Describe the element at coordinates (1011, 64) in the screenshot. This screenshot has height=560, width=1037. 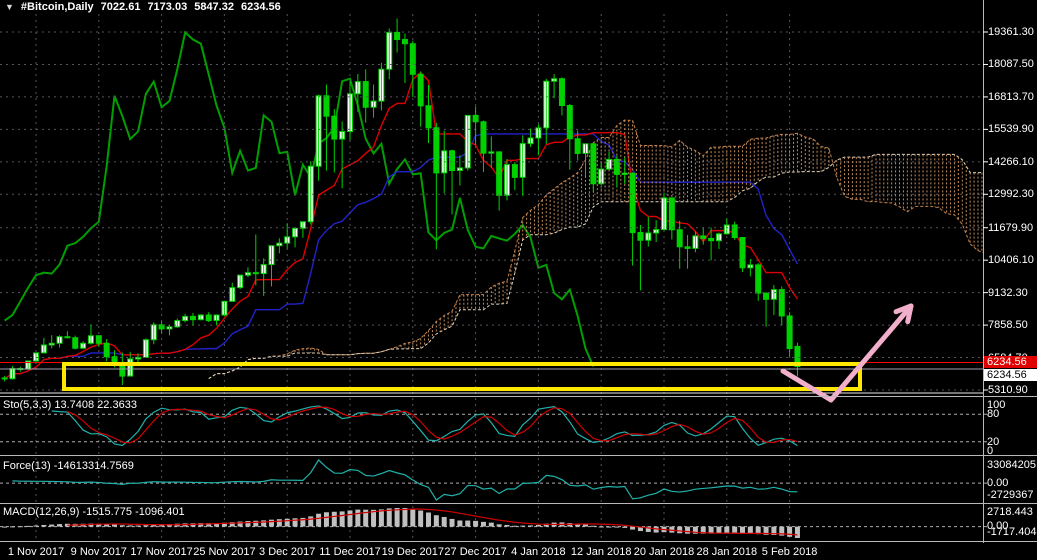
I see `price-tick-label: 18087.50` at that location.